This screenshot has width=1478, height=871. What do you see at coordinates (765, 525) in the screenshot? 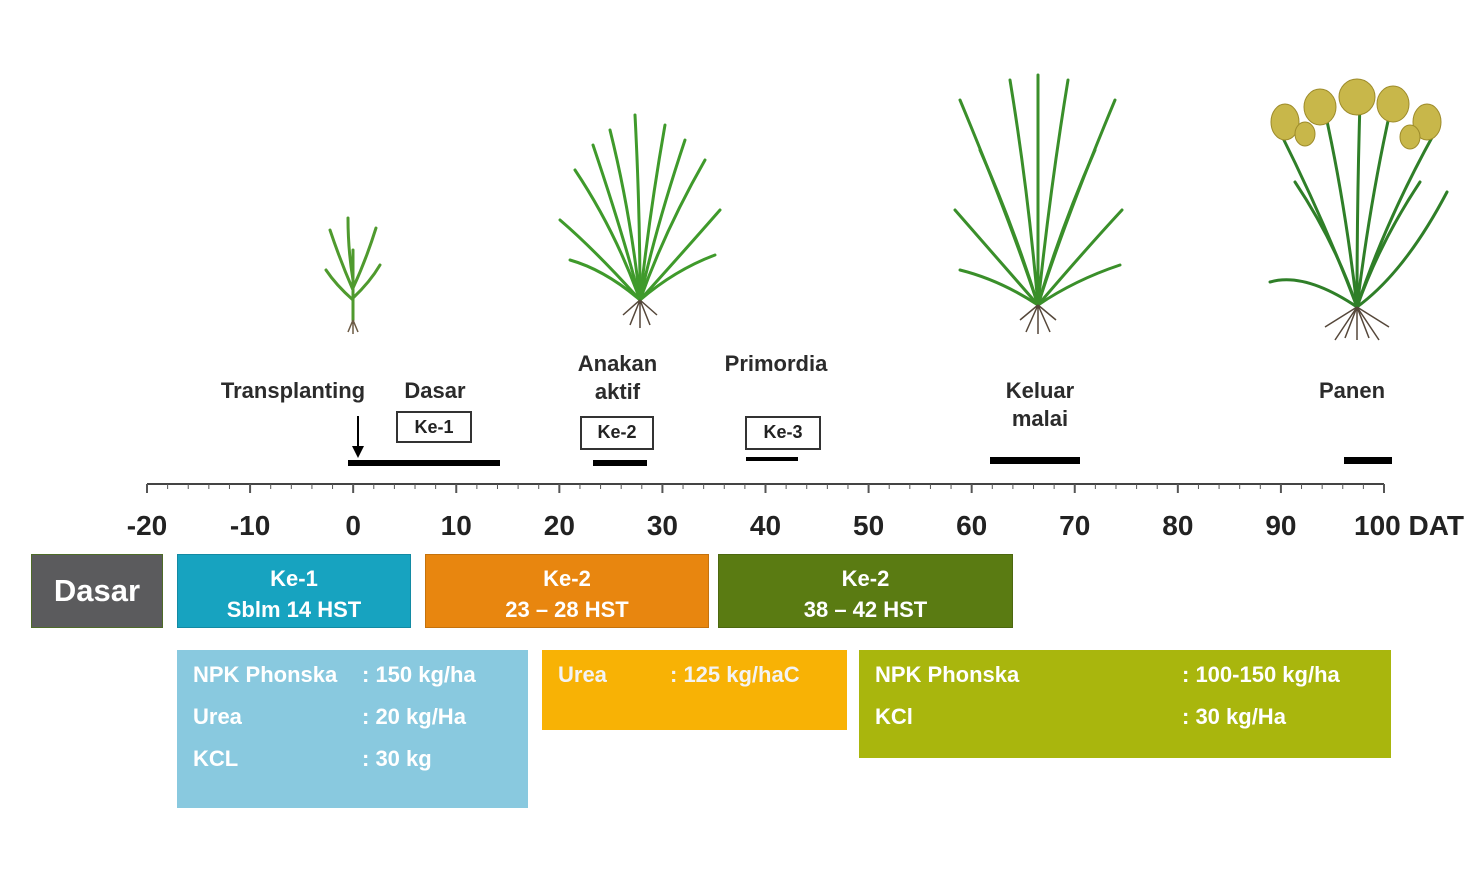
I see `axis-tick-label: 40` at bounding box center [765, 525].